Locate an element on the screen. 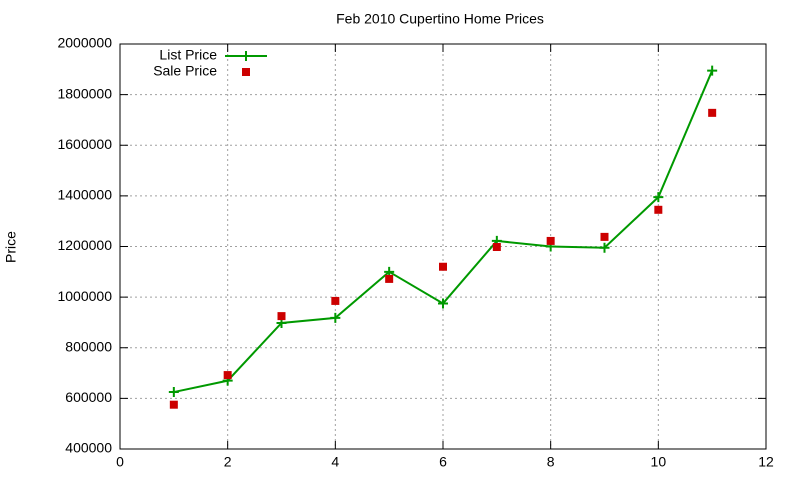 The width and height of the screenshot is (800, 480). y-tick-label: 600000 is located at coordinates (88, 397).